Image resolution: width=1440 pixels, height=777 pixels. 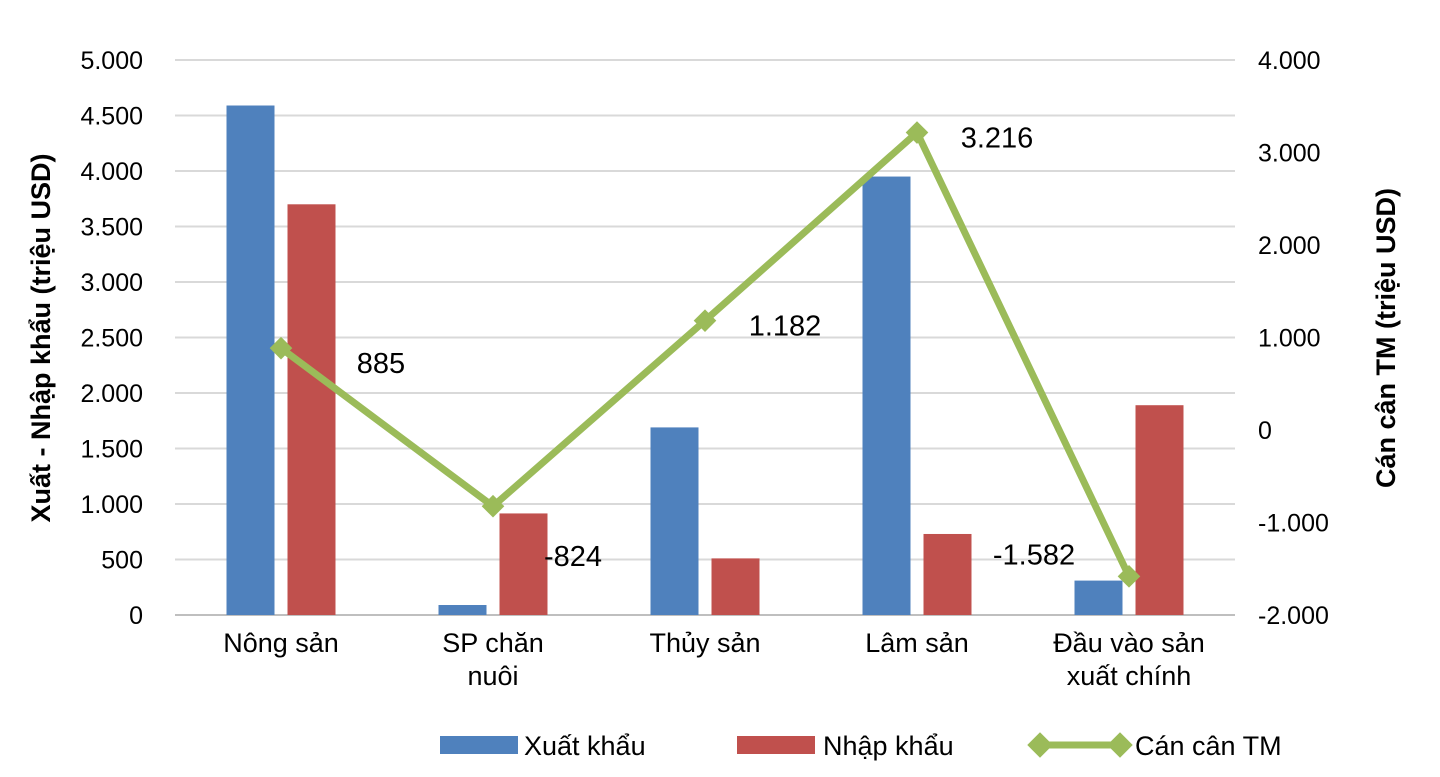 I want to click on y-tick-label: 3.500, so click(x=111, y=228).